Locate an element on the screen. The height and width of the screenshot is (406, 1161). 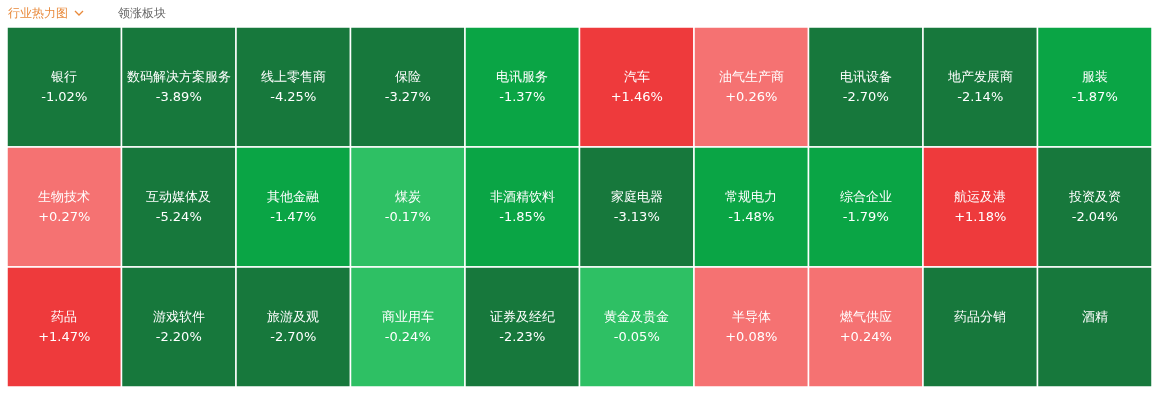
category-label: 互动媒体及 is located at coordinates (179, 196).